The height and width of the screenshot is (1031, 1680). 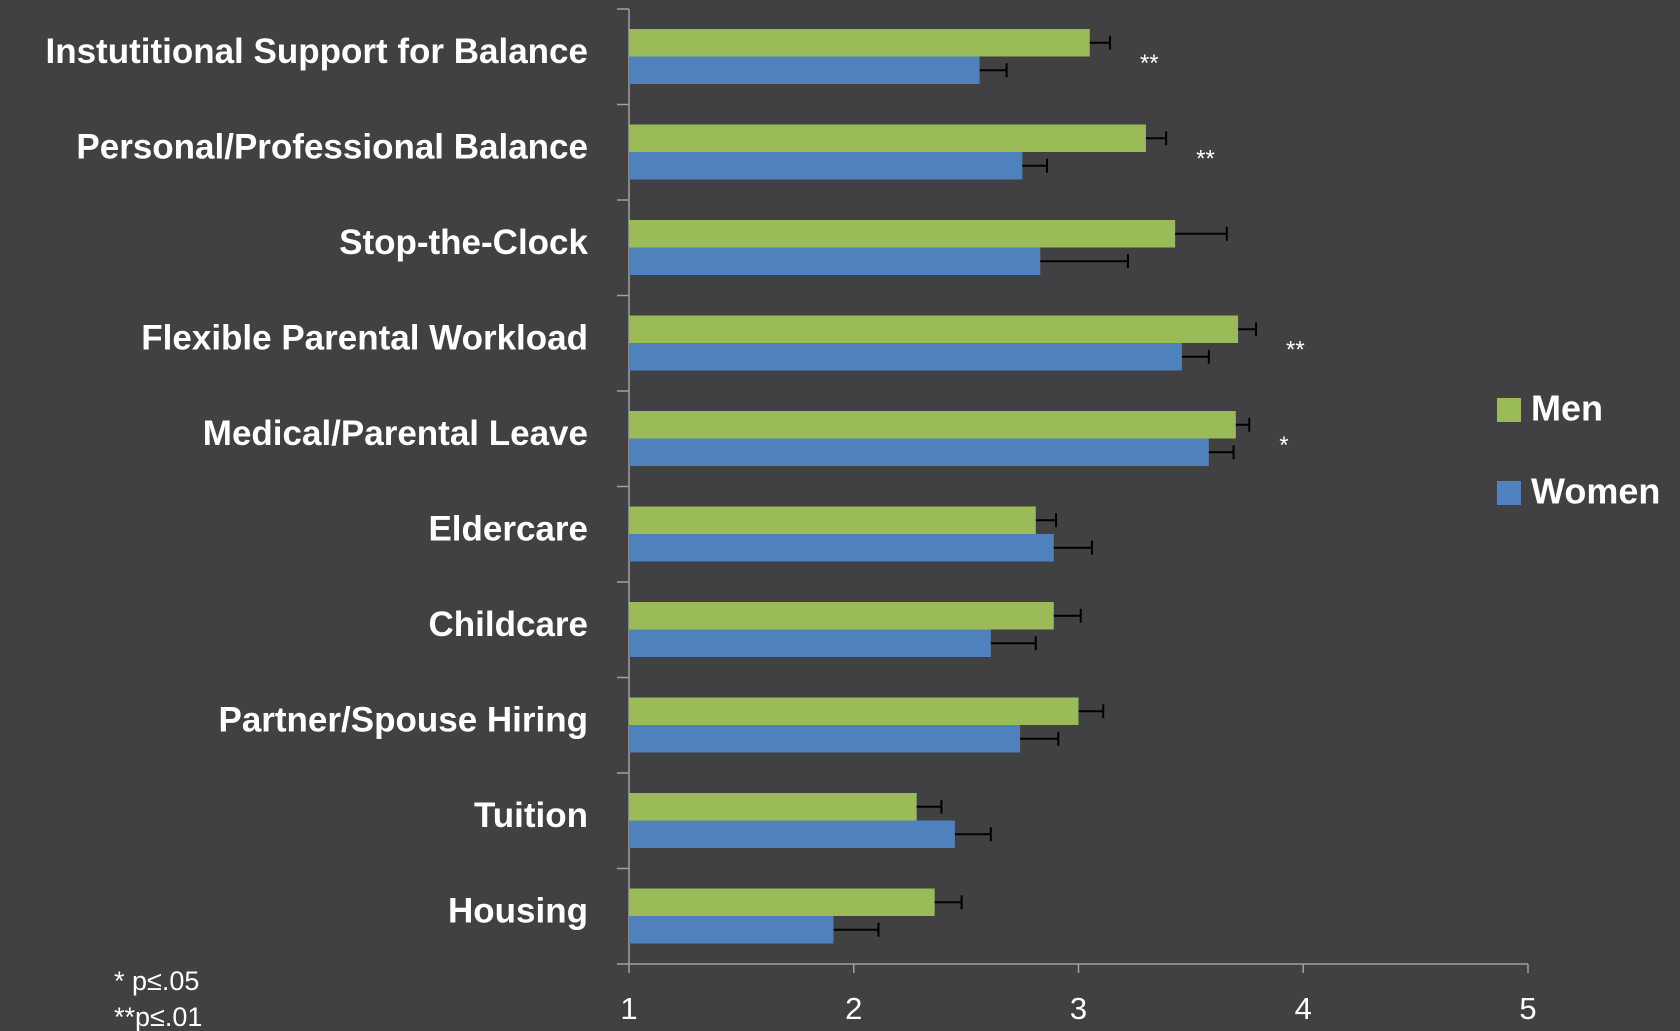 What do you see at coordinates (463, 242) in the screenshot?
I see `category-label: Stop-the-Clock` at bounding box center [463, 242].